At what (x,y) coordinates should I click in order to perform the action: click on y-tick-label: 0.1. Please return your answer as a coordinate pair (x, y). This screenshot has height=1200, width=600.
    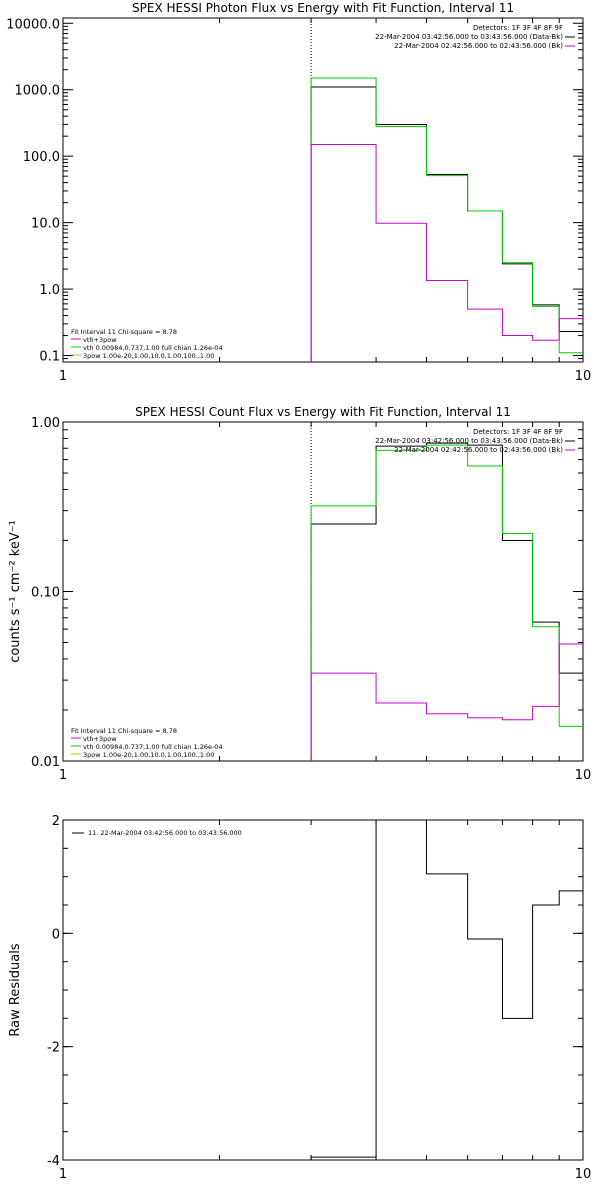
    Looking at the image, I should click on (49, 357).